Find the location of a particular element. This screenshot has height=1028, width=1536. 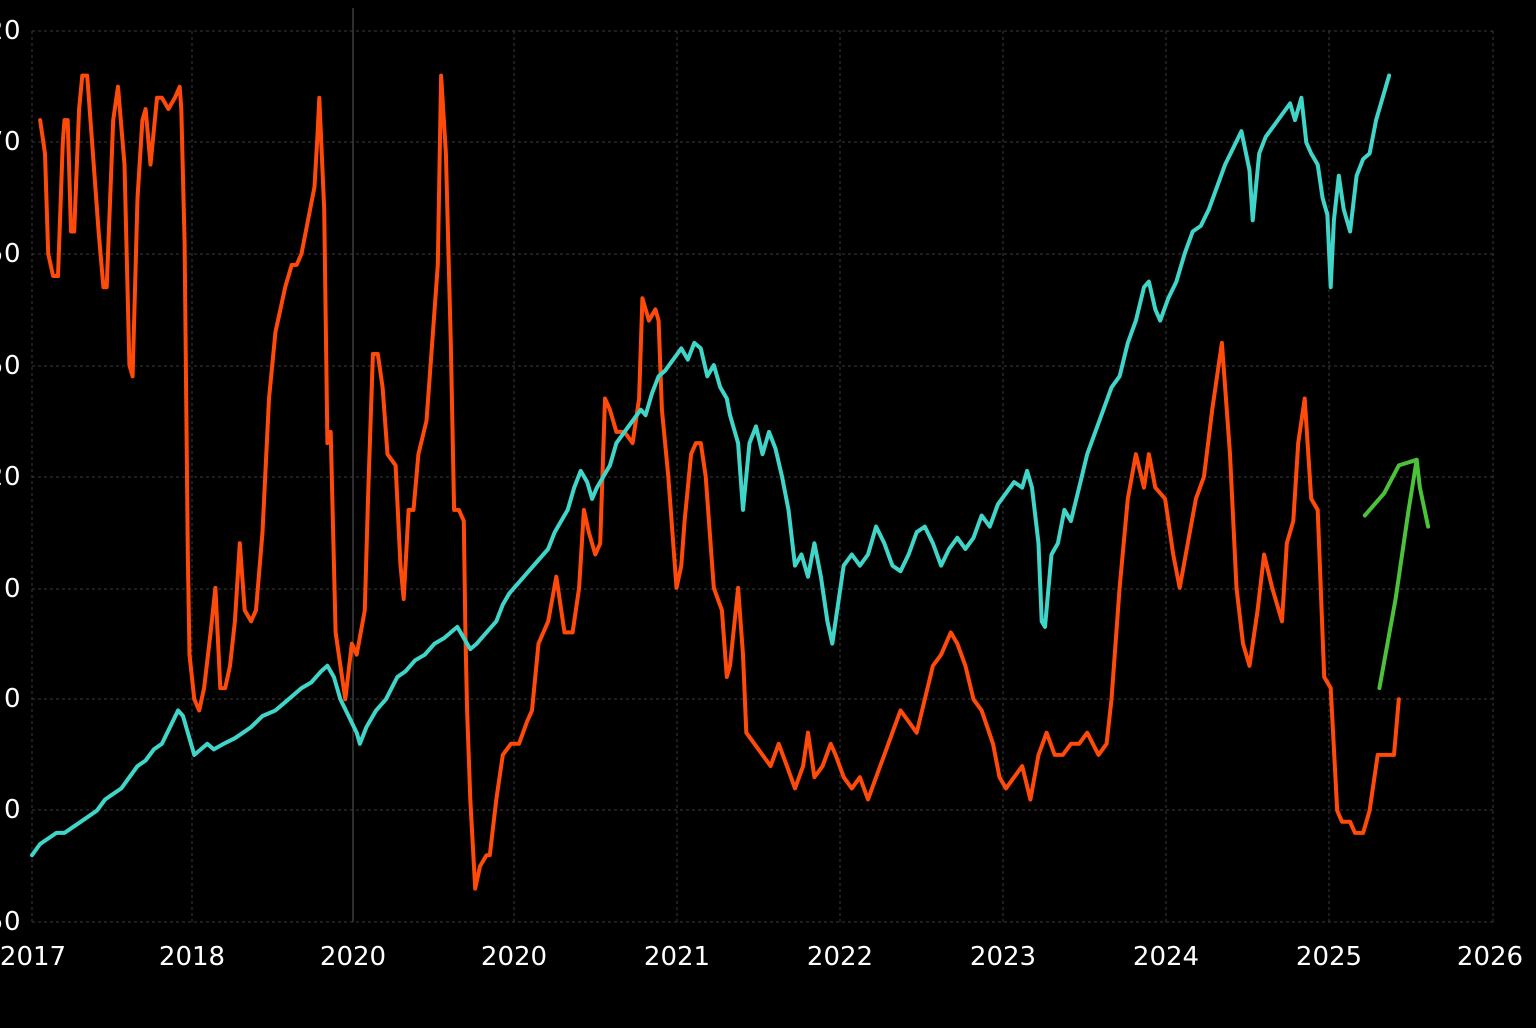

x-tick-label: 2018 is located at coordinates (192, 957).